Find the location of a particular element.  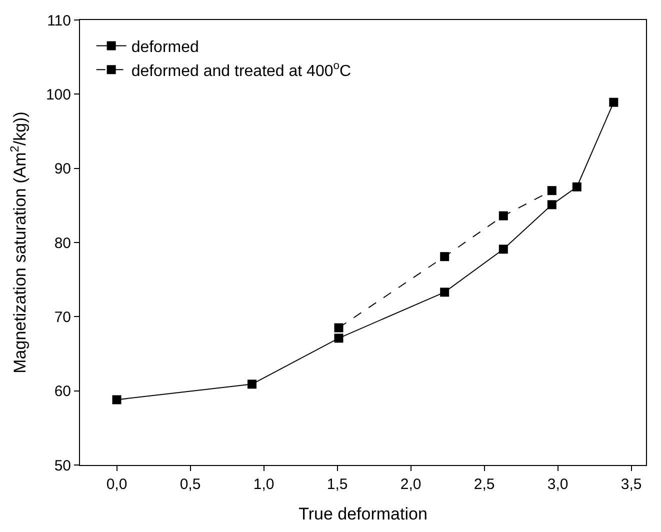

x-tick-label: 0,0 is located at coordinates (117, 484).